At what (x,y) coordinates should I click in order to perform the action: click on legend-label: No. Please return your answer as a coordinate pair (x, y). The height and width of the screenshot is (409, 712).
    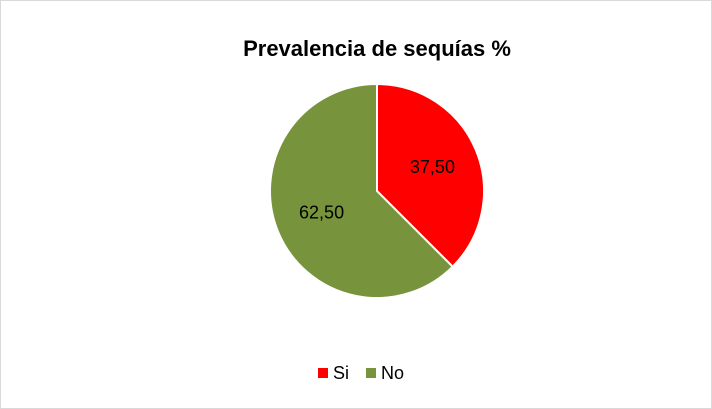
    Looking at the image, I should click on (392, 373).